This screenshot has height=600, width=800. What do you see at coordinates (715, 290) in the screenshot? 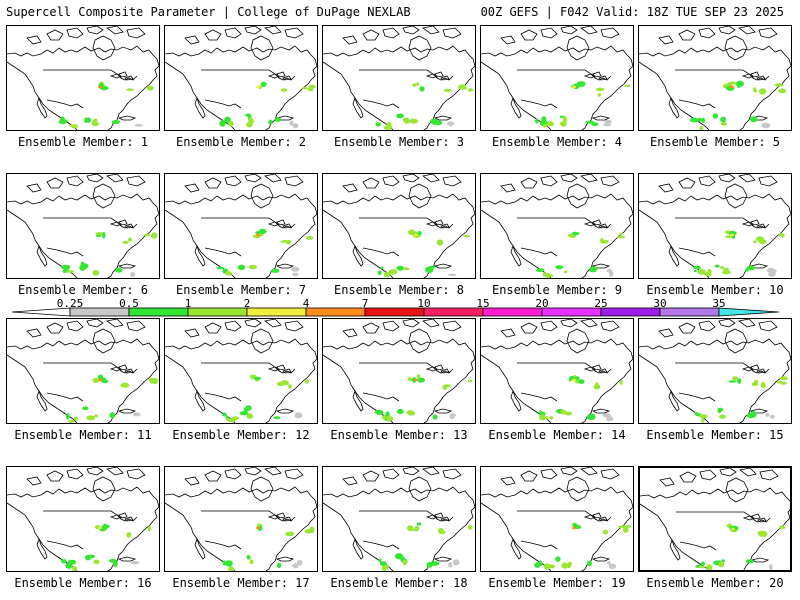
I see `ensemble-member-label: Ensemble Member: 10` at bounding box center [715, 290].